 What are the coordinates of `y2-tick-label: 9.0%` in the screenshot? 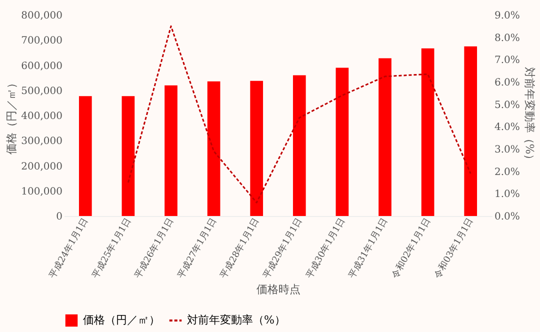 It's located at (507, 16).